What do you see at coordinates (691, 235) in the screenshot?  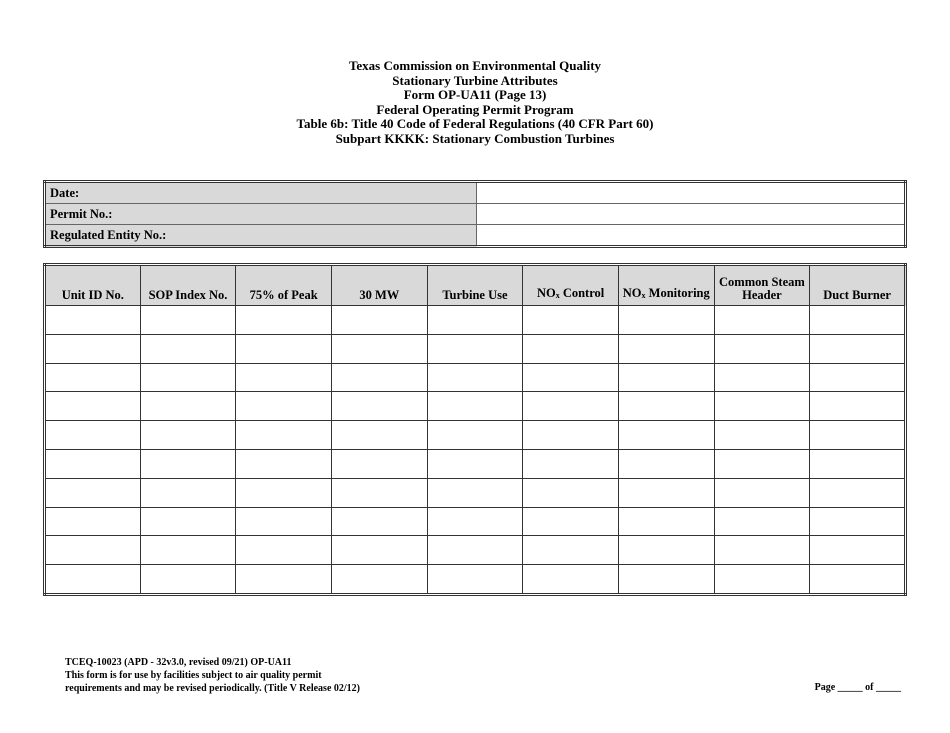 I see `entity-field` at bounding box center [691, 235].